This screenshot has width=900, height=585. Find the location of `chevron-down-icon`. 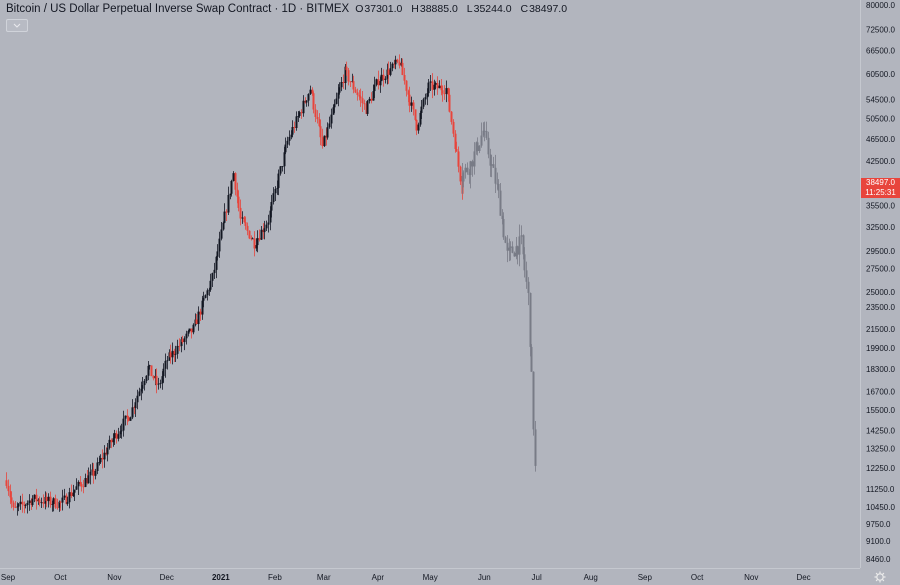

chevron-down-icon is located at coordinates (17, 25).